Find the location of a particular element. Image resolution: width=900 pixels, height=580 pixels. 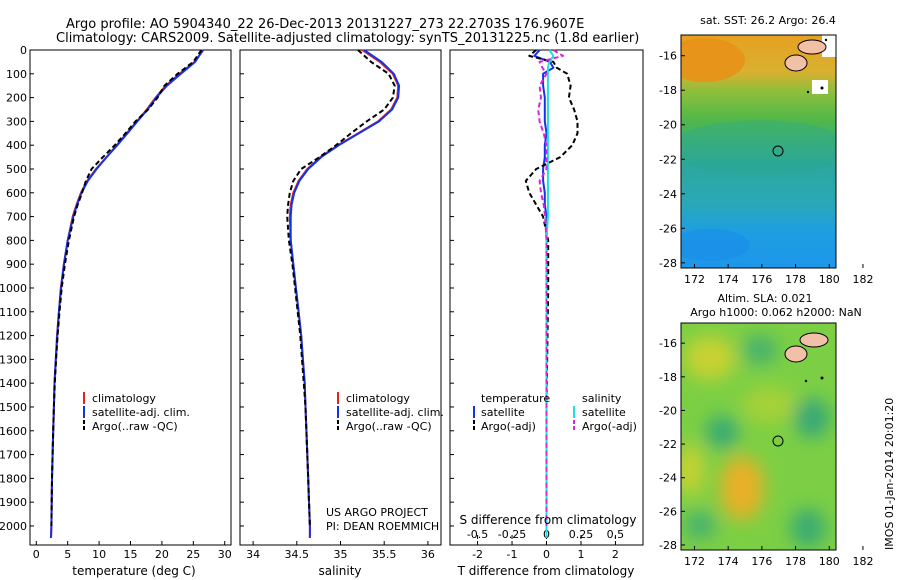

panel2-x-axis: 34 34.5 35 35.5 36 is located at coordinates (340, 551).